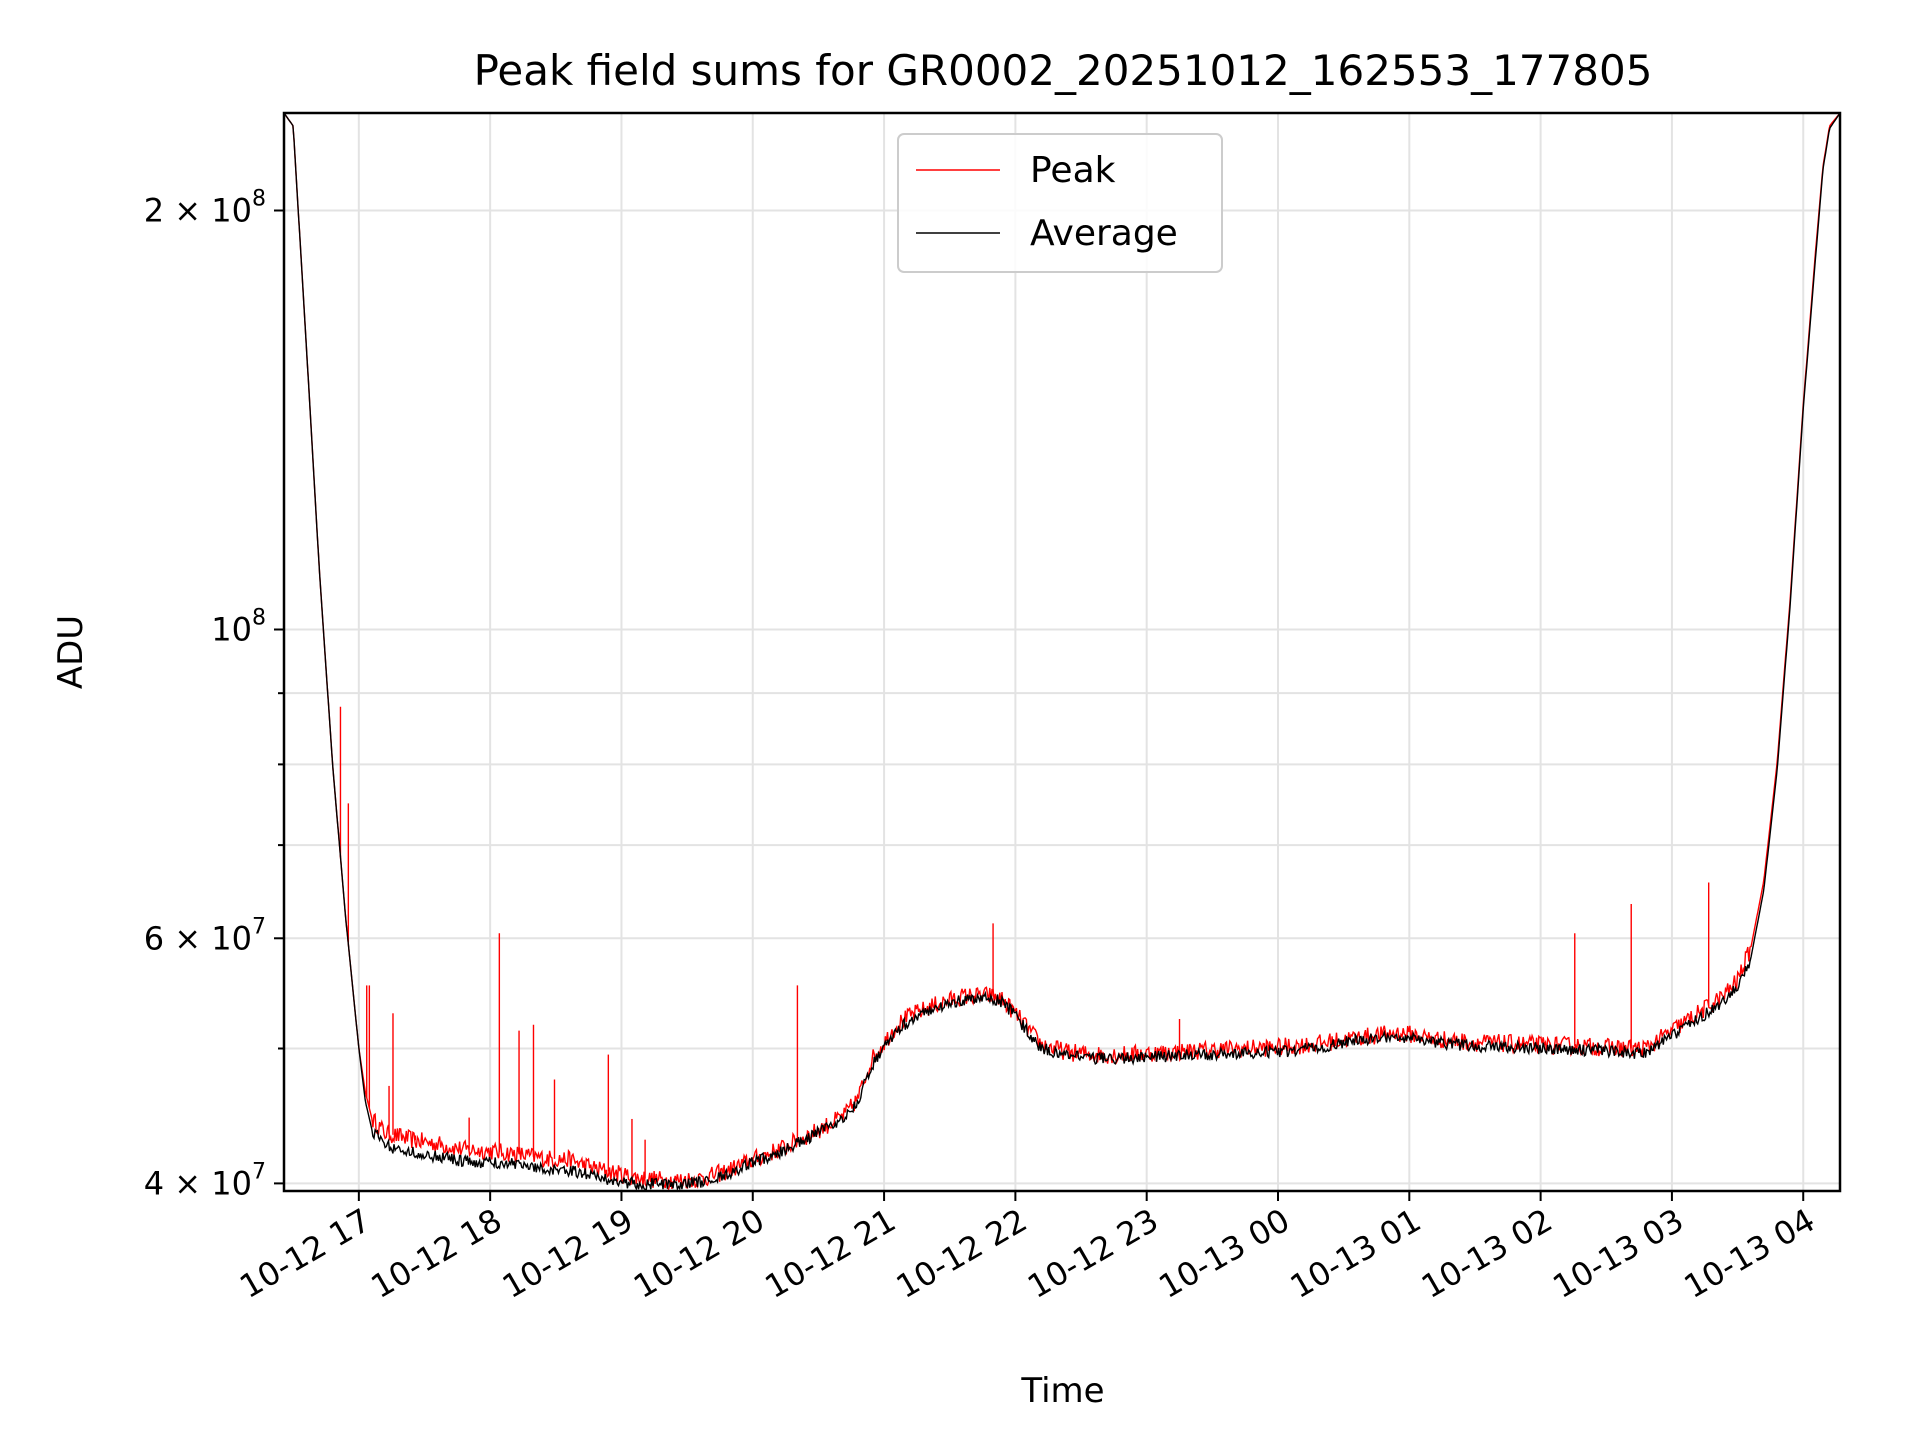  Describe the element at coordinates (1062, 1391) in the screenshot. I see `x-axis-label: Time` at that location.